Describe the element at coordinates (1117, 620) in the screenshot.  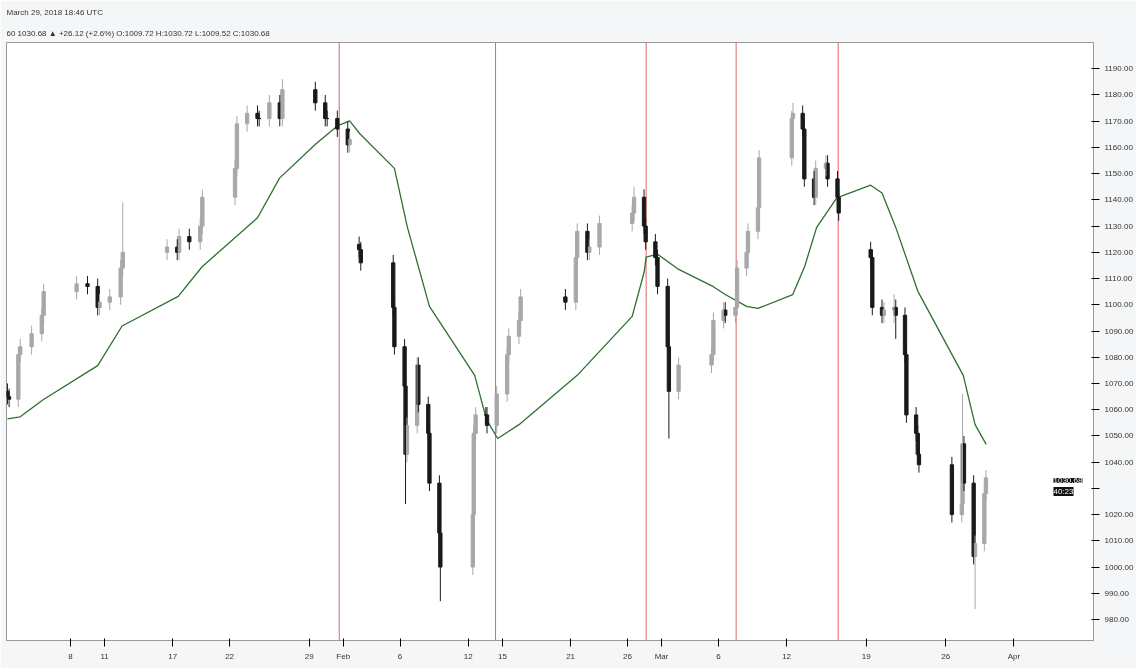
I see `y-tick-label: 980.00` at that location.